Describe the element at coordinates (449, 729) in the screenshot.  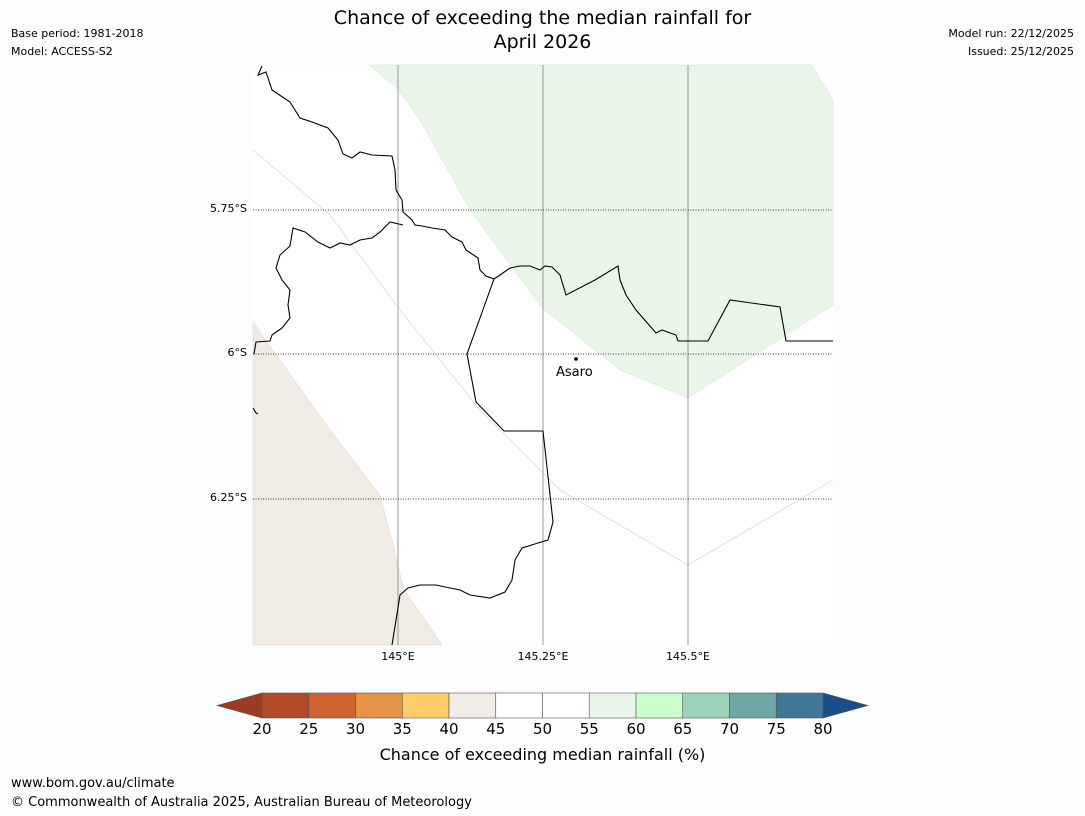
I see `colorbar-tick-label: 40` at that location.